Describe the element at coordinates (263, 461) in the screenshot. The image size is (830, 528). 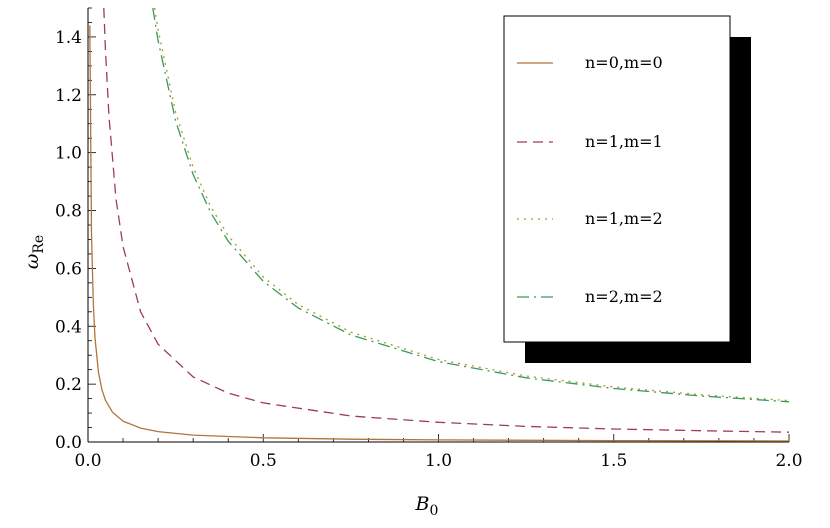
I see `x-tick-label: 0.5` at that location.